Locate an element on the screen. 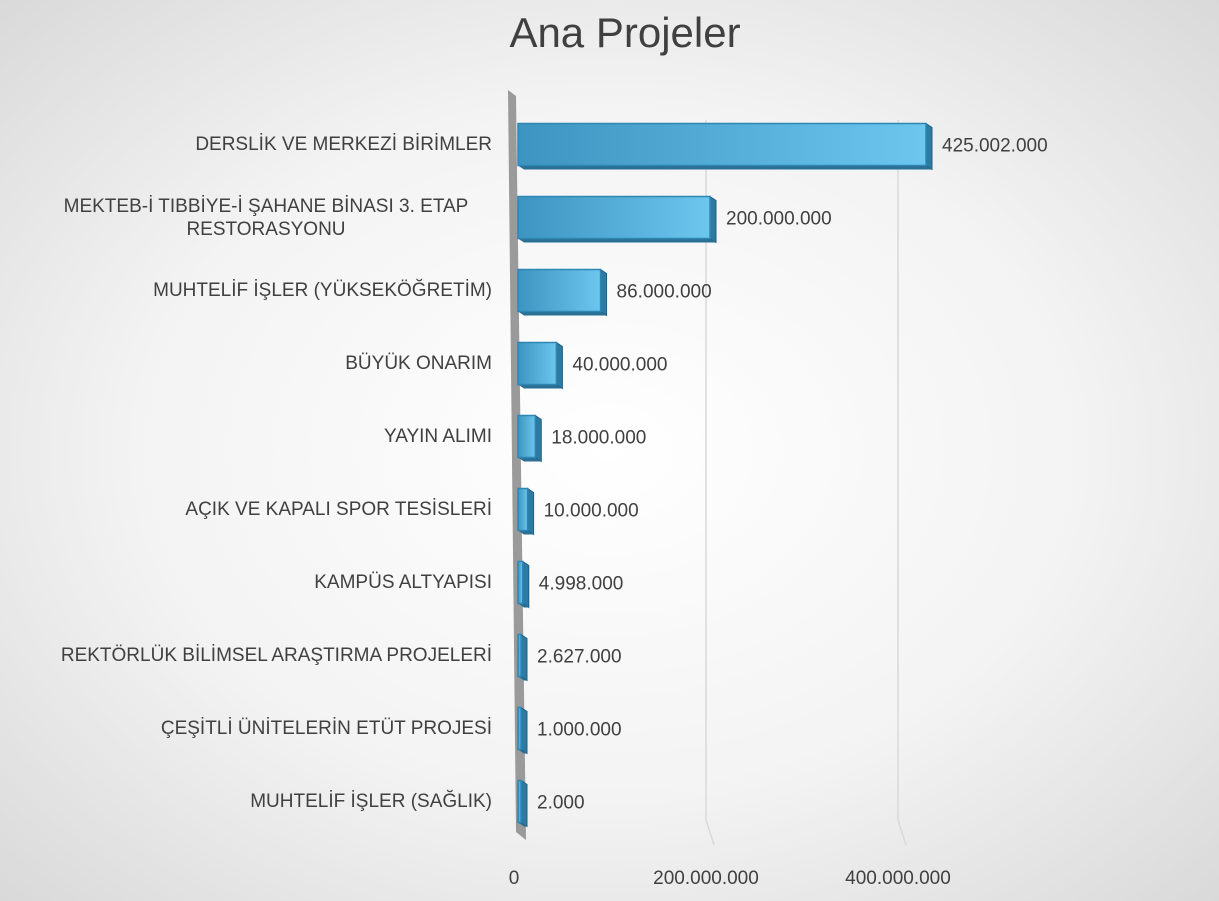 This screenshot has width=1219, height=901. y-tick-label-box: BÜYÜK ONARIM is located at coordinates (418, 363).